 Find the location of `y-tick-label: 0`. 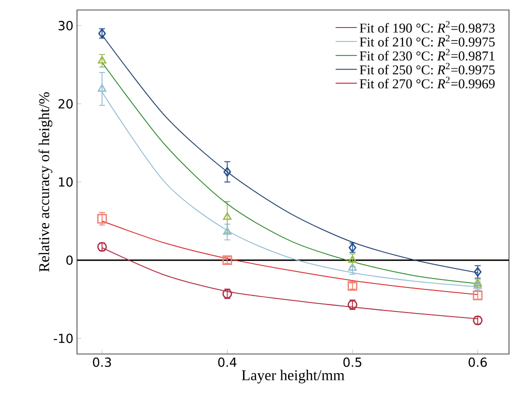

y-tick-label: 0 is located at coordinates (69, 260).